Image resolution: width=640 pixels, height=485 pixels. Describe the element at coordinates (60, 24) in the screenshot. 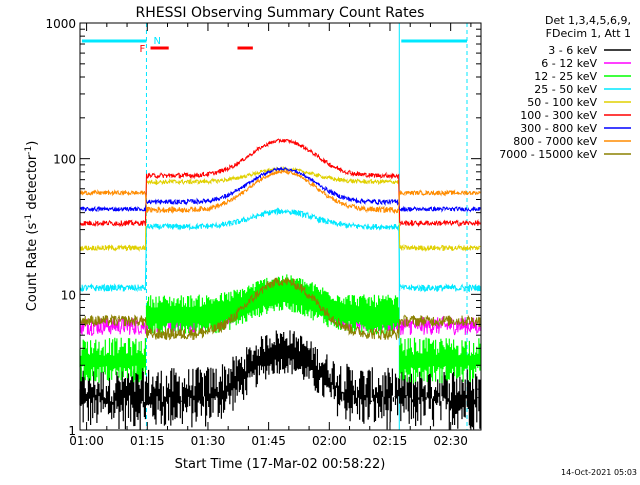

I see `y-tick-label-4: 1000` at that location.